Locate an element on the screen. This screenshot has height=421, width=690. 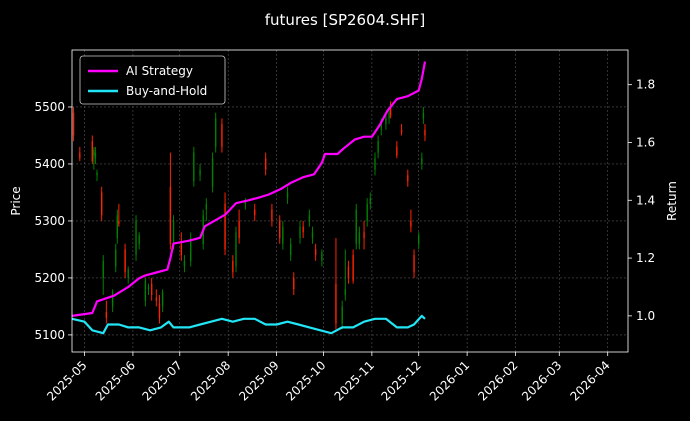
y-right-tick-label: 1.8 is located at coordinates (645, 85).